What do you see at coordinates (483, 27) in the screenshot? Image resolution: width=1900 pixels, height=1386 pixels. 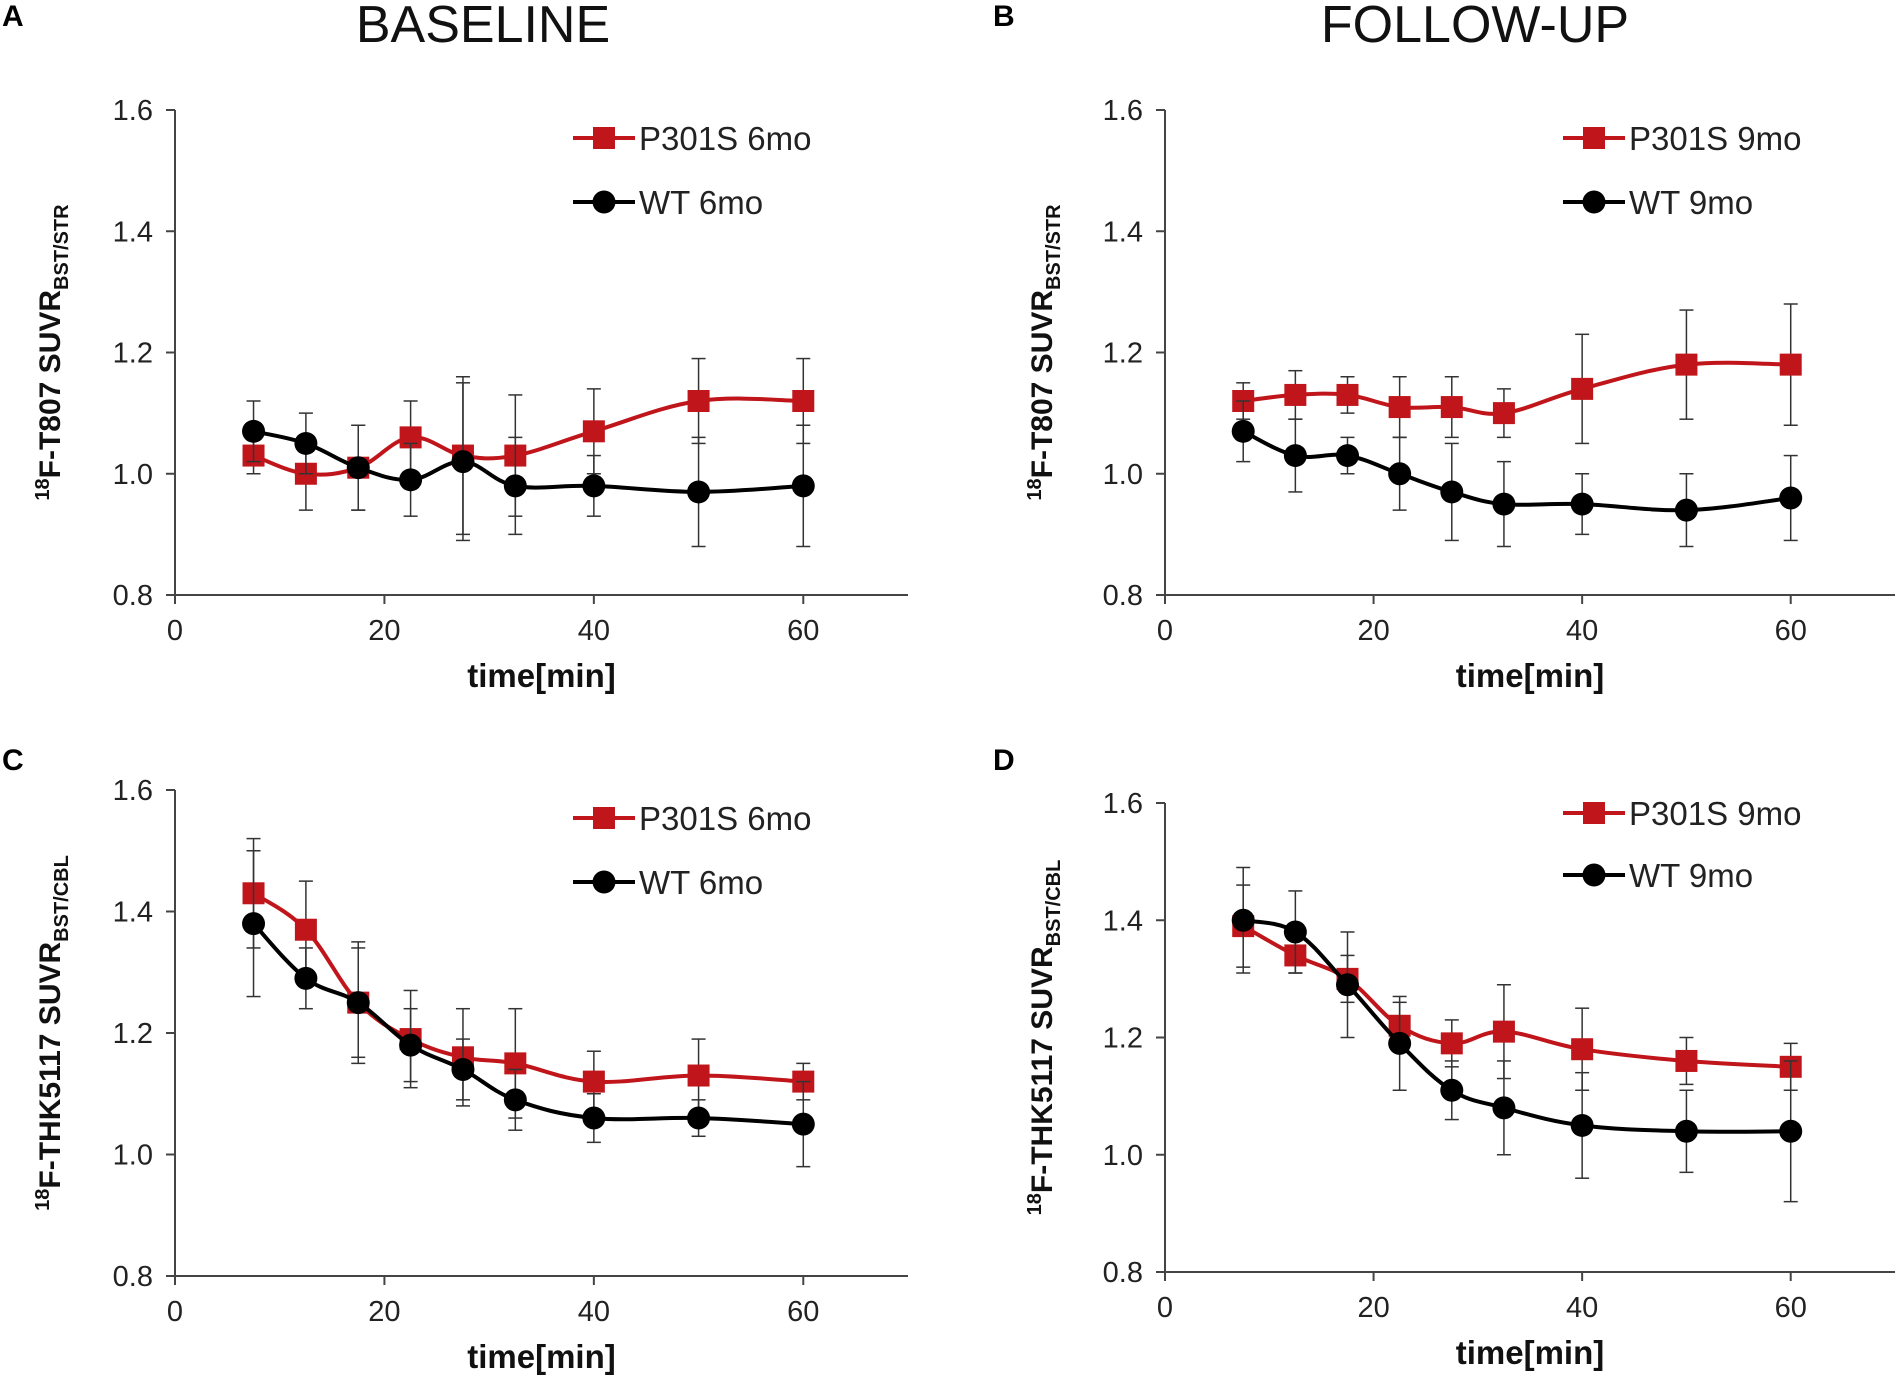 I see `column-title-baseline: BASELINE` at bounding box center [483, 27].